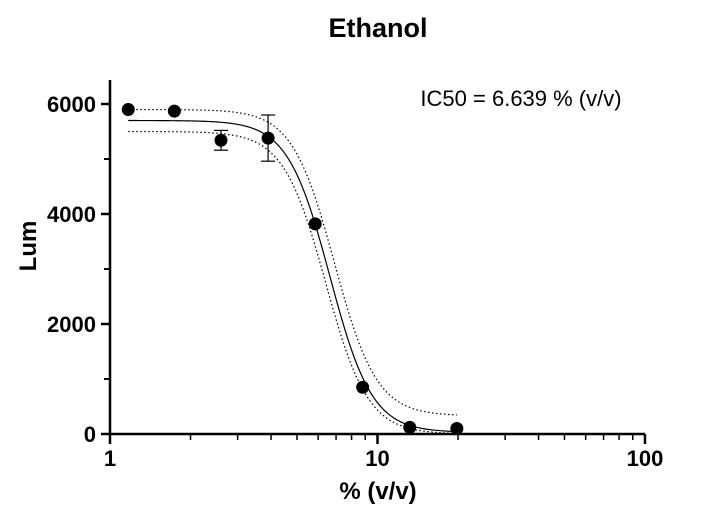 The width and height of the screenshot is (720, 518). What do you see at coordinates (28, 246) in the screenshot?
I see `y-axis-label: Lum` at bounding box center [28, 246].